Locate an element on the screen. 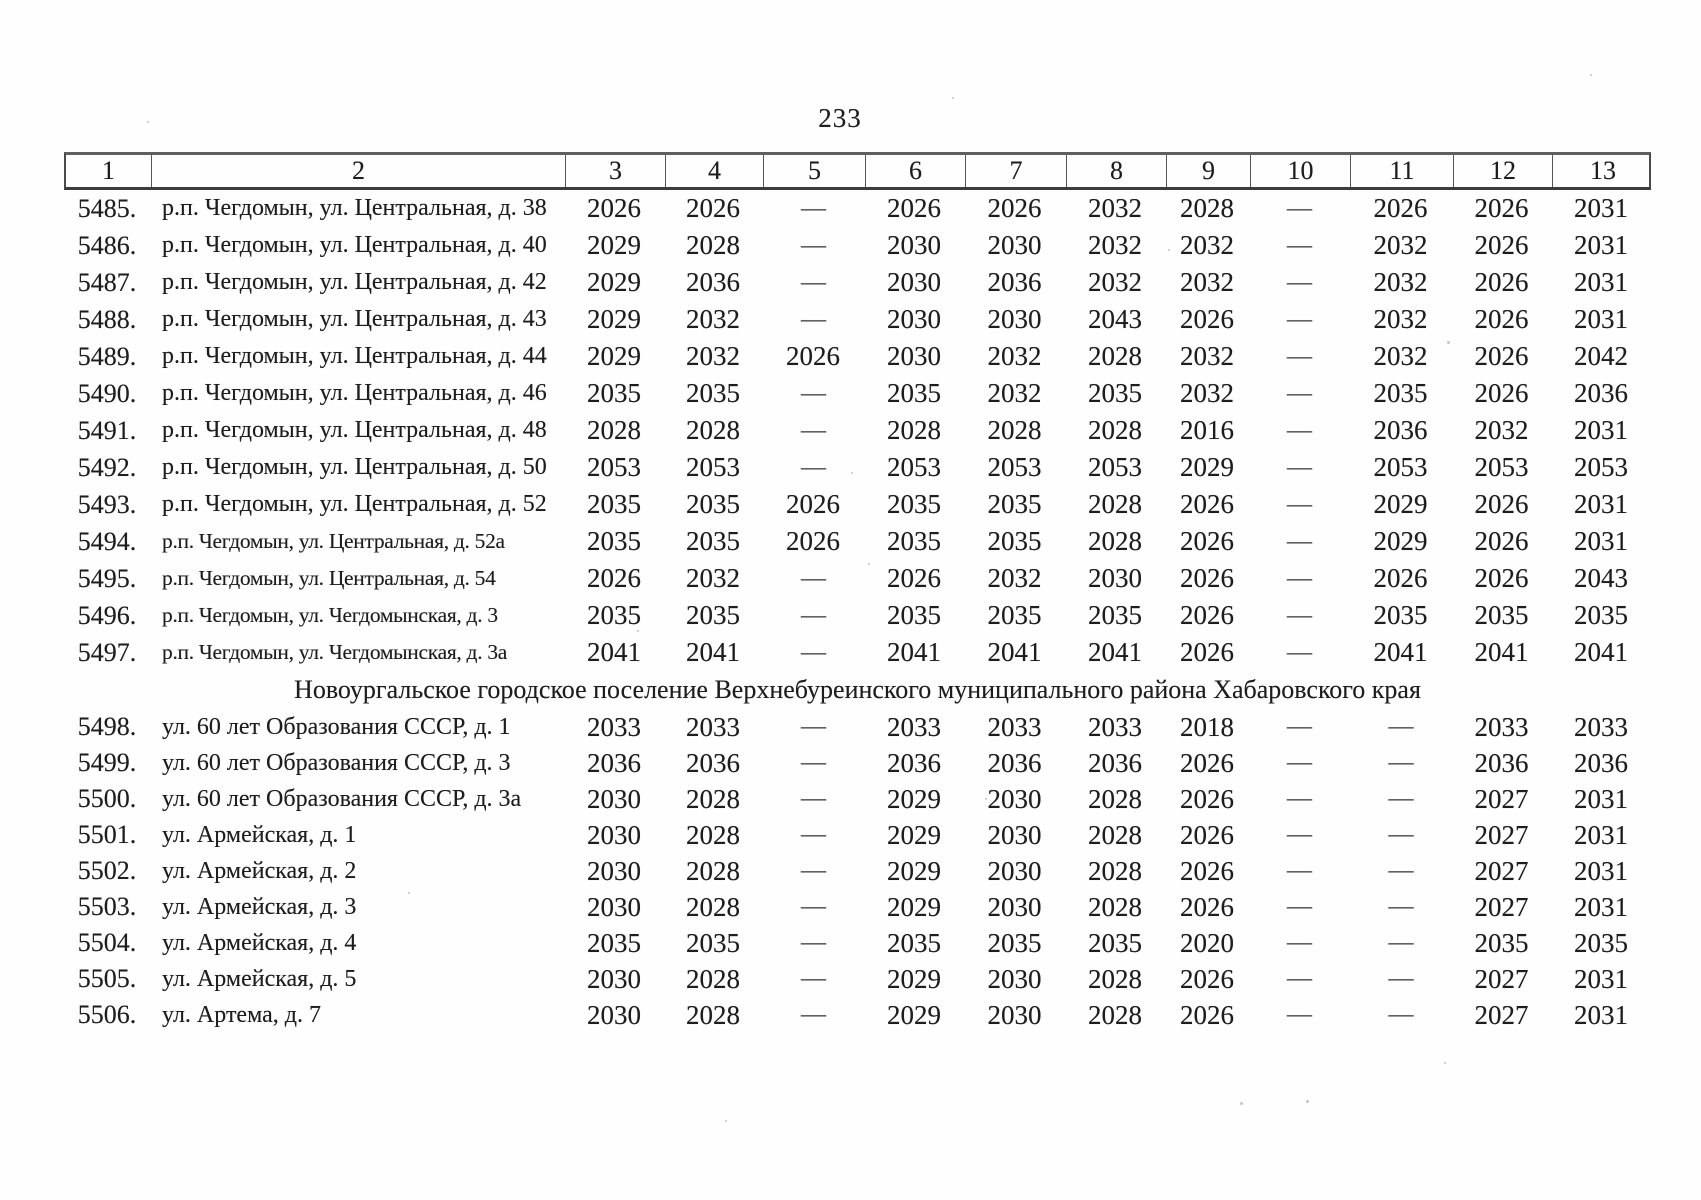  header-cell-10: 10 is located at coordinates (1301, 171).